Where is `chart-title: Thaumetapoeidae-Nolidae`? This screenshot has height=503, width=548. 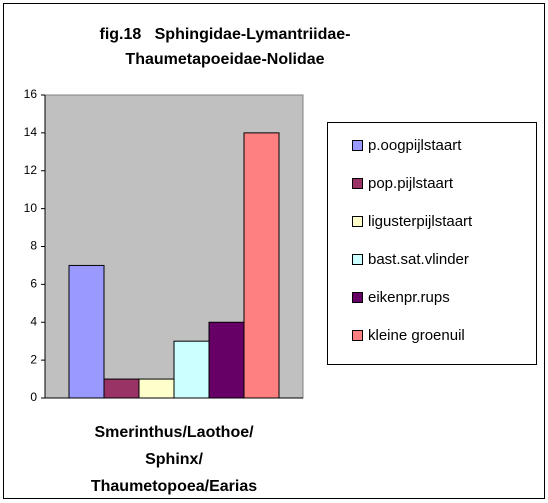 chart-title: Thaumetapoeidae-Nolidae is located at coordinates (224, 59).